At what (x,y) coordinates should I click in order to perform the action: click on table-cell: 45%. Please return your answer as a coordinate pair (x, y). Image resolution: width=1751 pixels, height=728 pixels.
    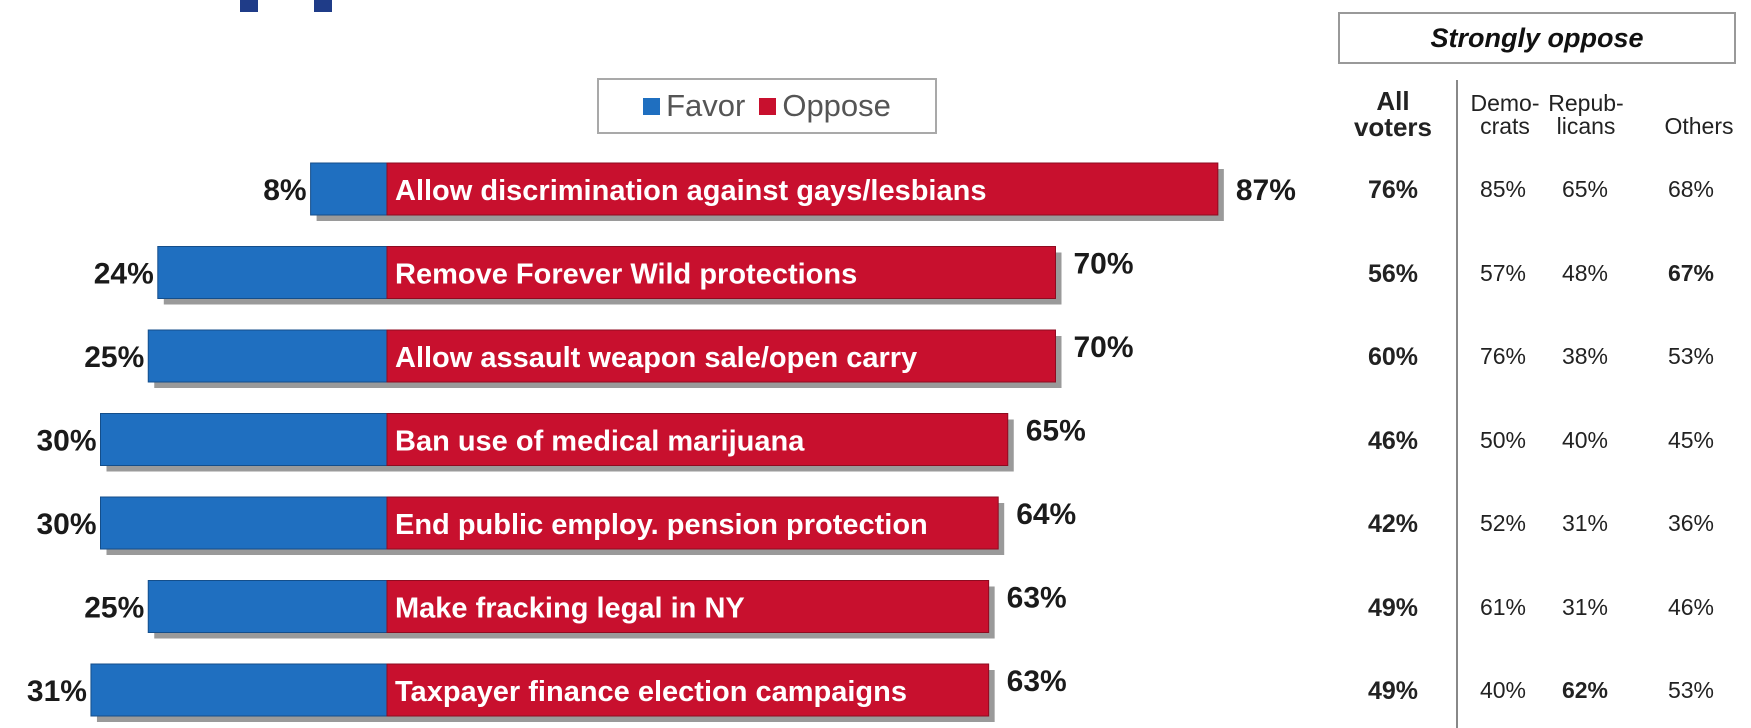
    Looking at the image, I should click on (1691, 439).